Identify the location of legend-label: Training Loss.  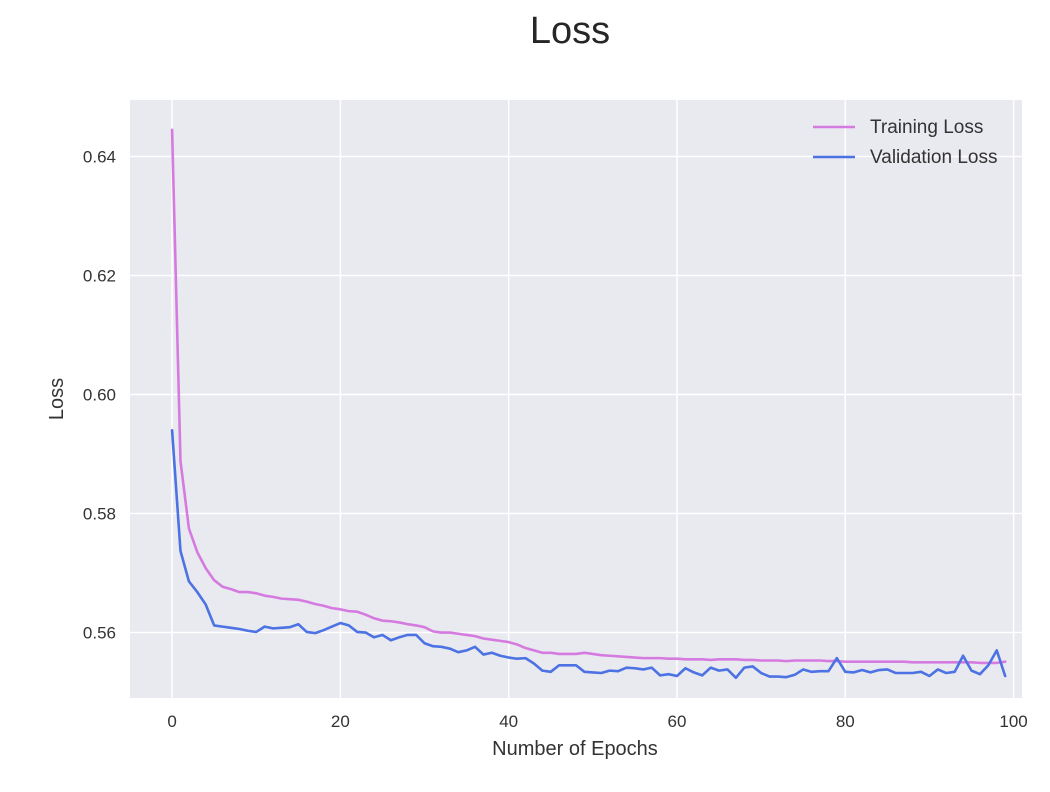
(926, 127).